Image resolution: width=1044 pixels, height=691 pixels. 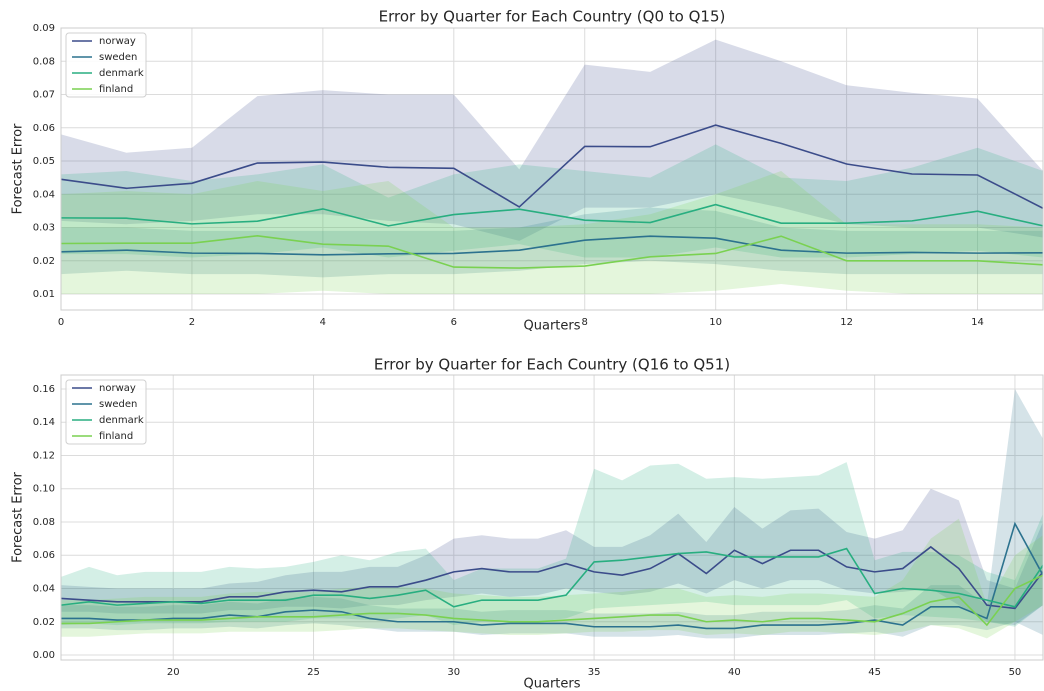 What do you see at coordinates (44, 389) in the screenshot?
I see `y-tick-label: 0.16` at bounding box center [44, 389].